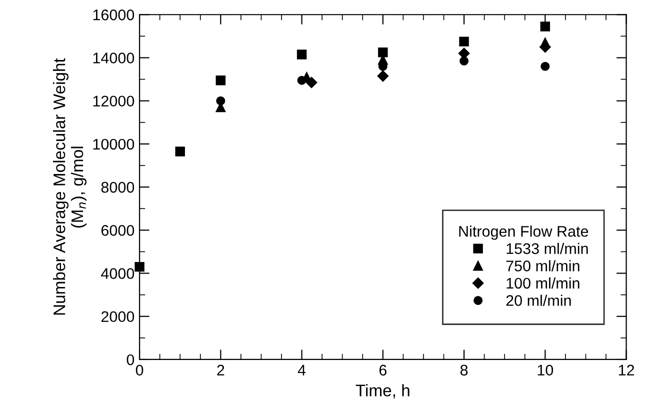 The height and width of the screenshot is (418, 649). I want to click on y-tick-label: 8000, so click(117, 187).